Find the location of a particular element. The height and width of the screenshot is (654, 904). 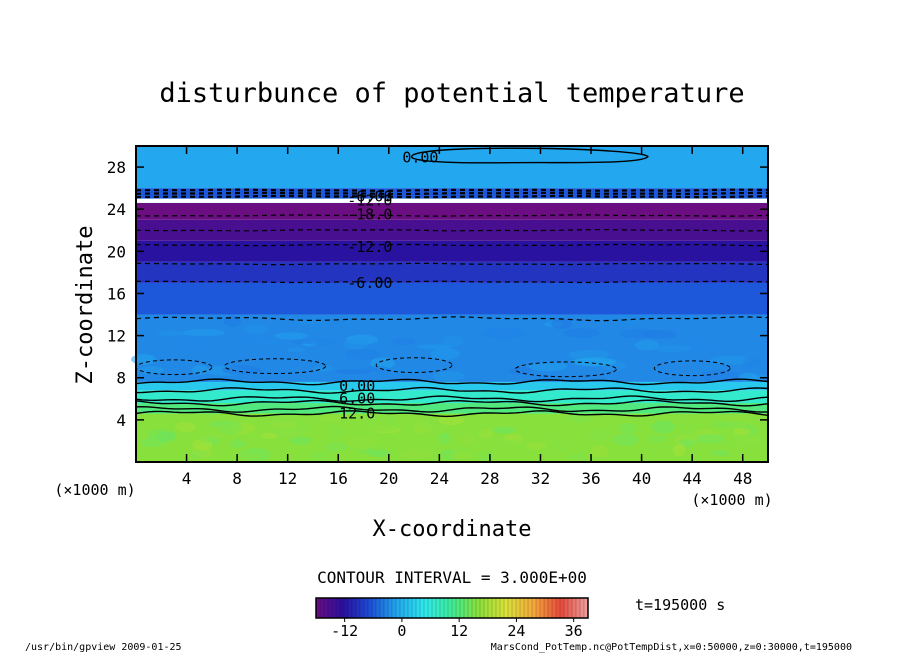

contour-blob is located at coordinates (565, 369).